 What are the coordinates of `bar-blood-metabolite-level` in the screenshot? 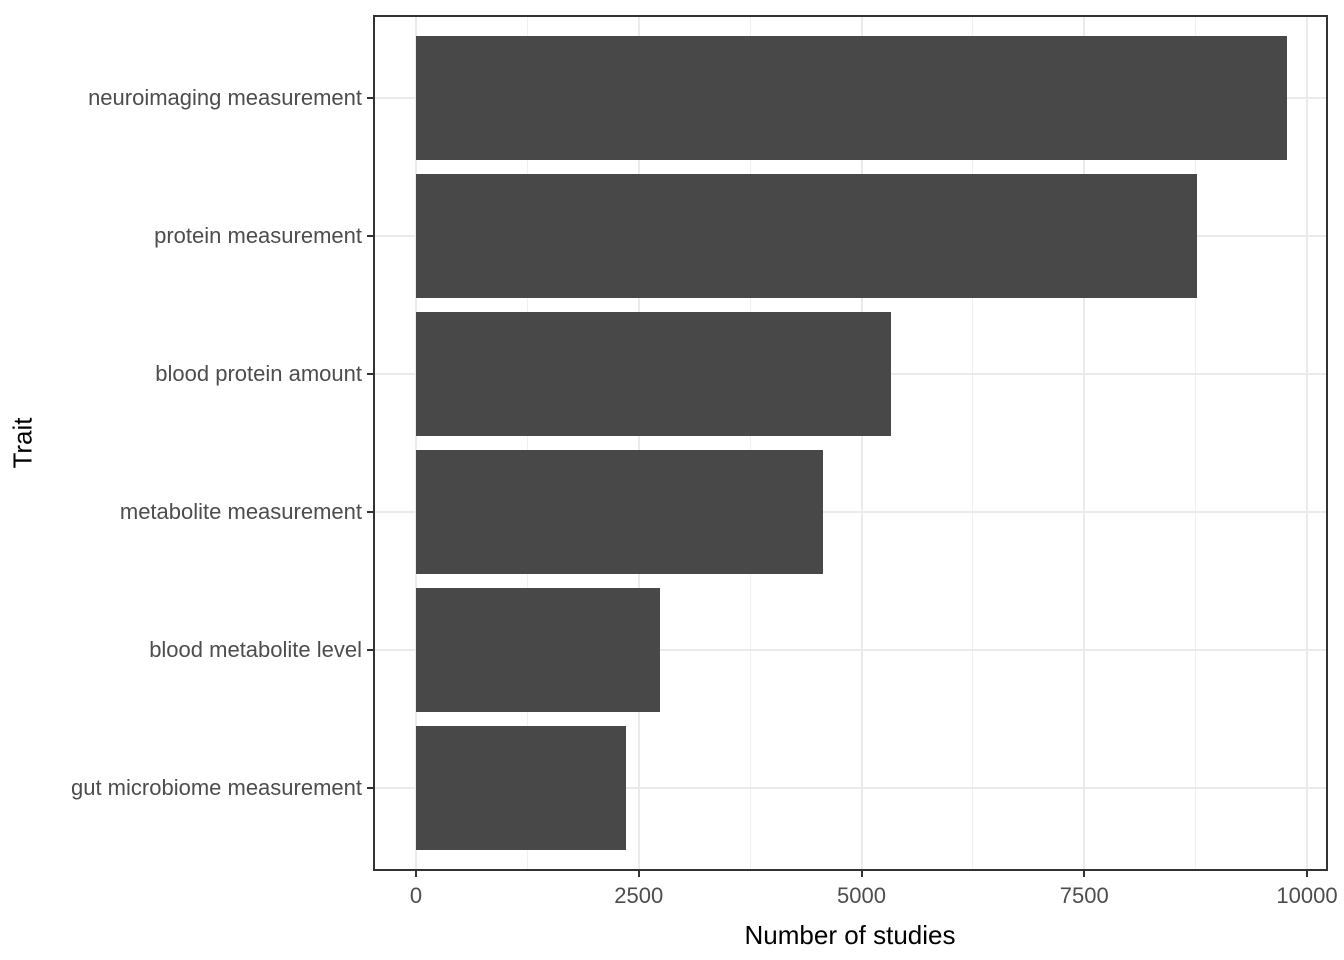 It's located at (538, 650).